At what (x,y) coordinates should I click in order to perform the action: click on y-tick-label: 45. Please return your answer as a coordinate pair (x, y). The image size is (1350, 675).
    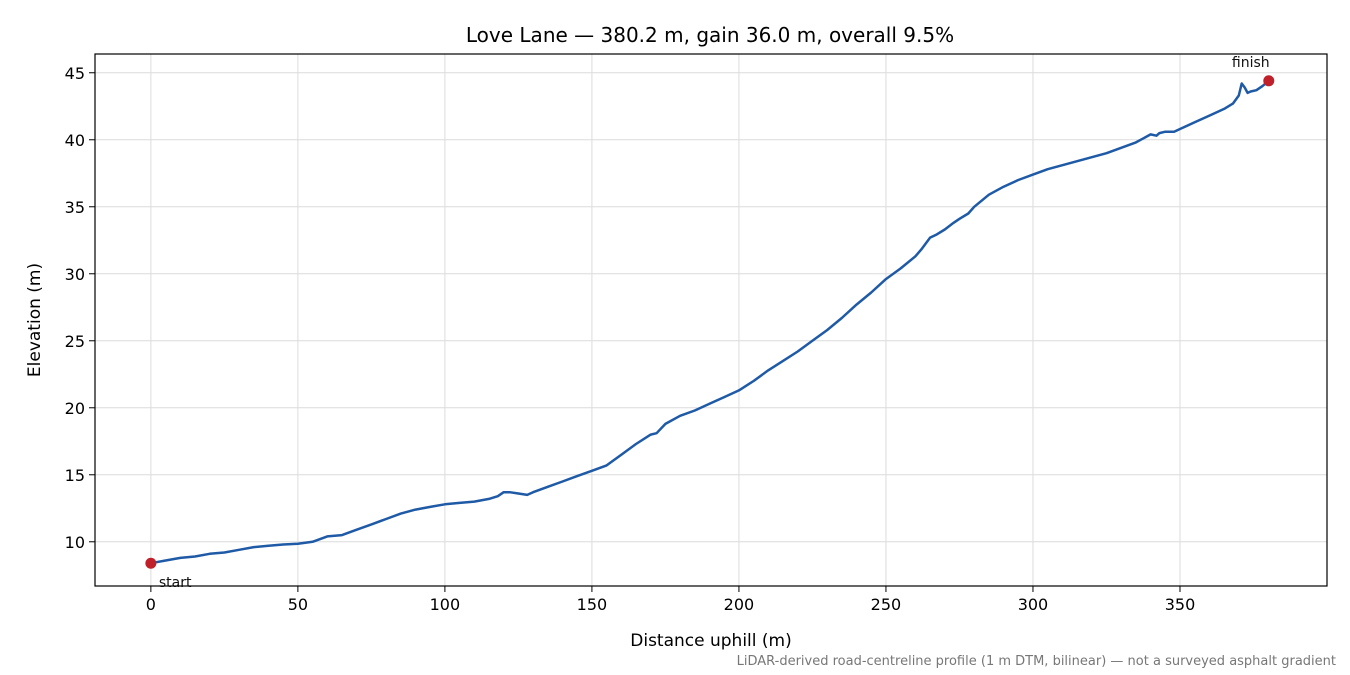
    Looking at the image, I should click on (75, 73).